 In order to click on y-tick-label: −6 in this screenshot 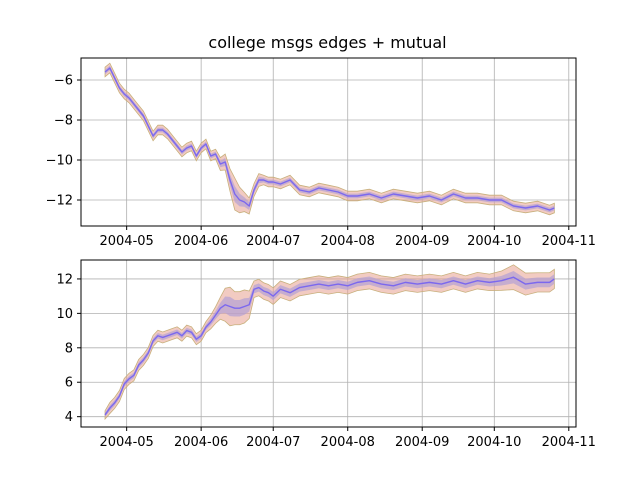, I will do `click(63, 81)`.